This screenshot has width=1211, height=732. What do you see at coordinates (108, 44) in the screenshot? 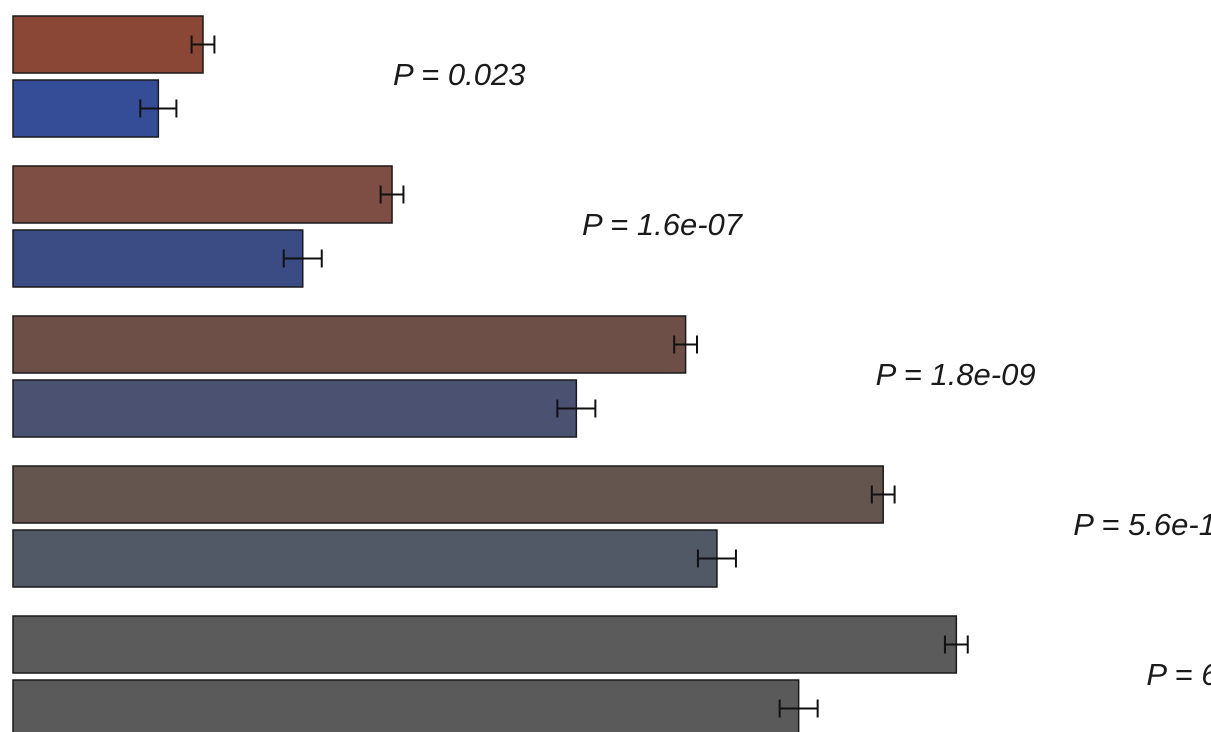
I see `bar-group1-upper` at bounding box center [108, 44].